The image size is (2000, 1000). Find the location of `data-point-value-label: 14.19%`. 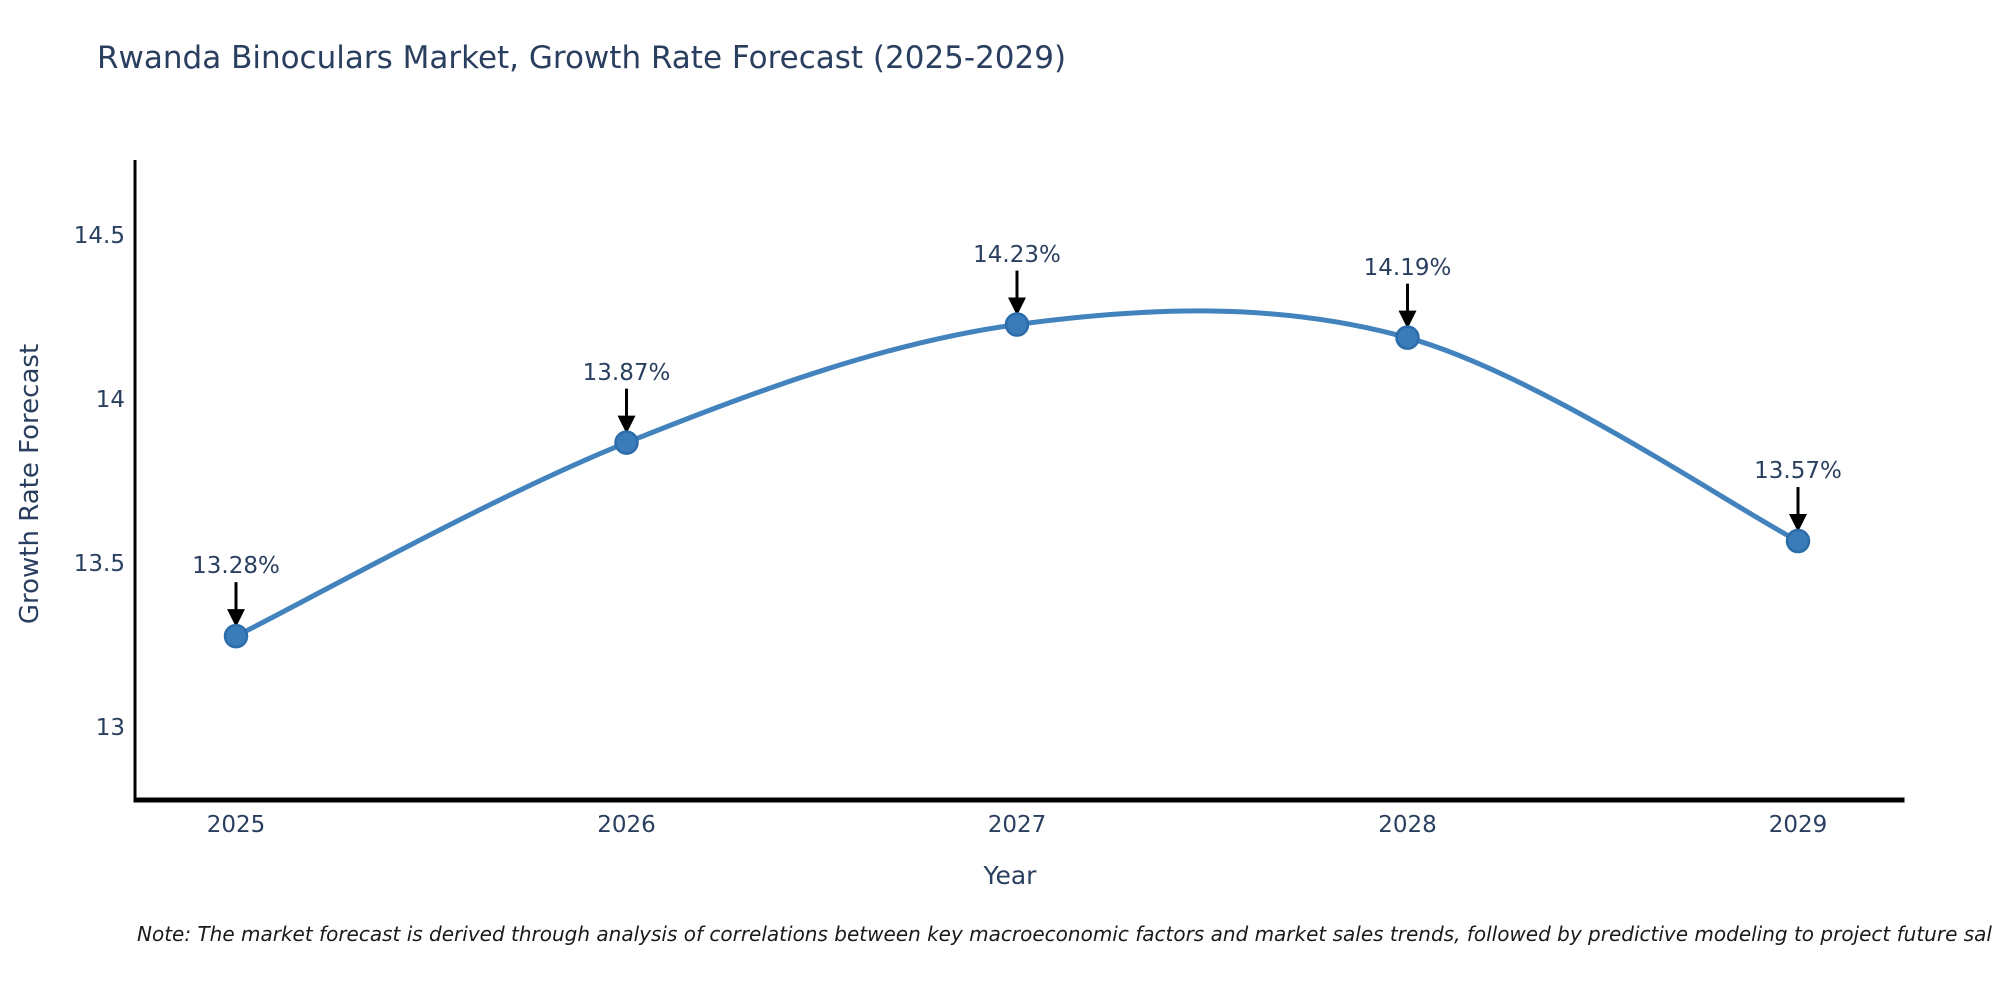

data-point-value-label: 14.19% is located at coordinates (1407, 267).